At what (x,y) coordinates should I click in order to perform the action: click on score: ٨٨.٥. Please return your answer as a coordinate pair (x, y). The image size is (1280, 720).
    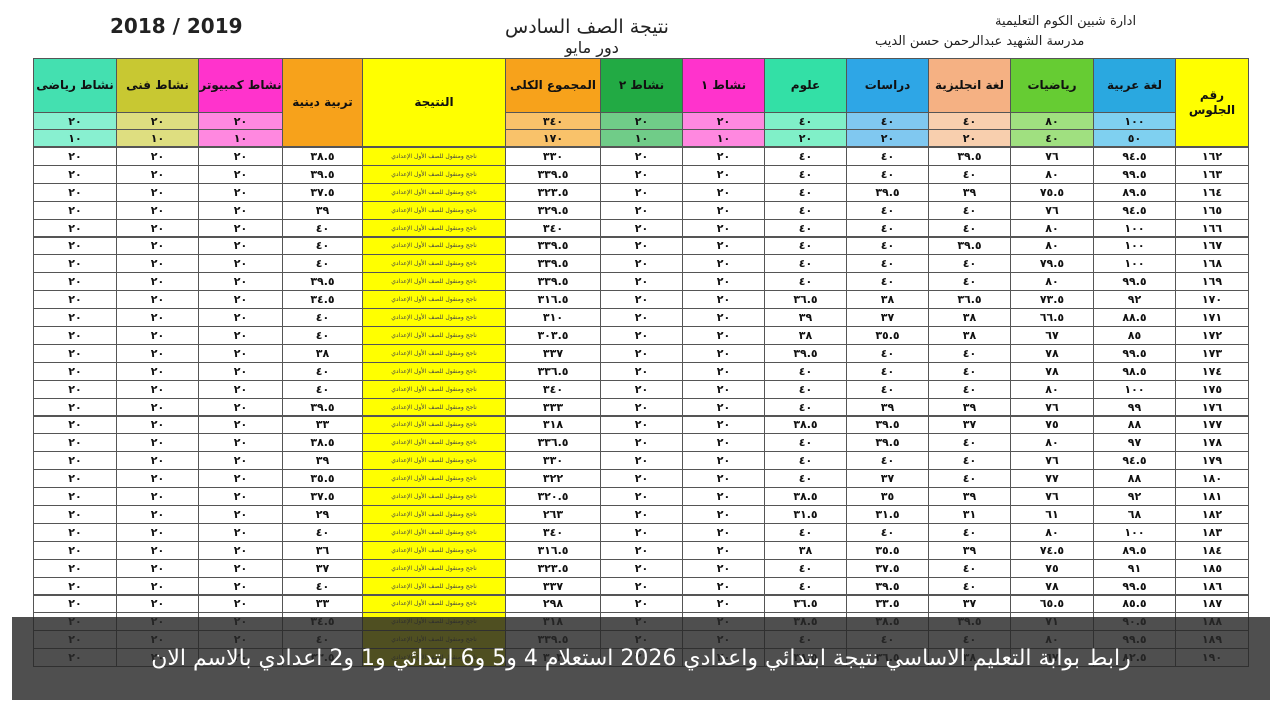
    Looking at the image, I should click on (1134, 317).